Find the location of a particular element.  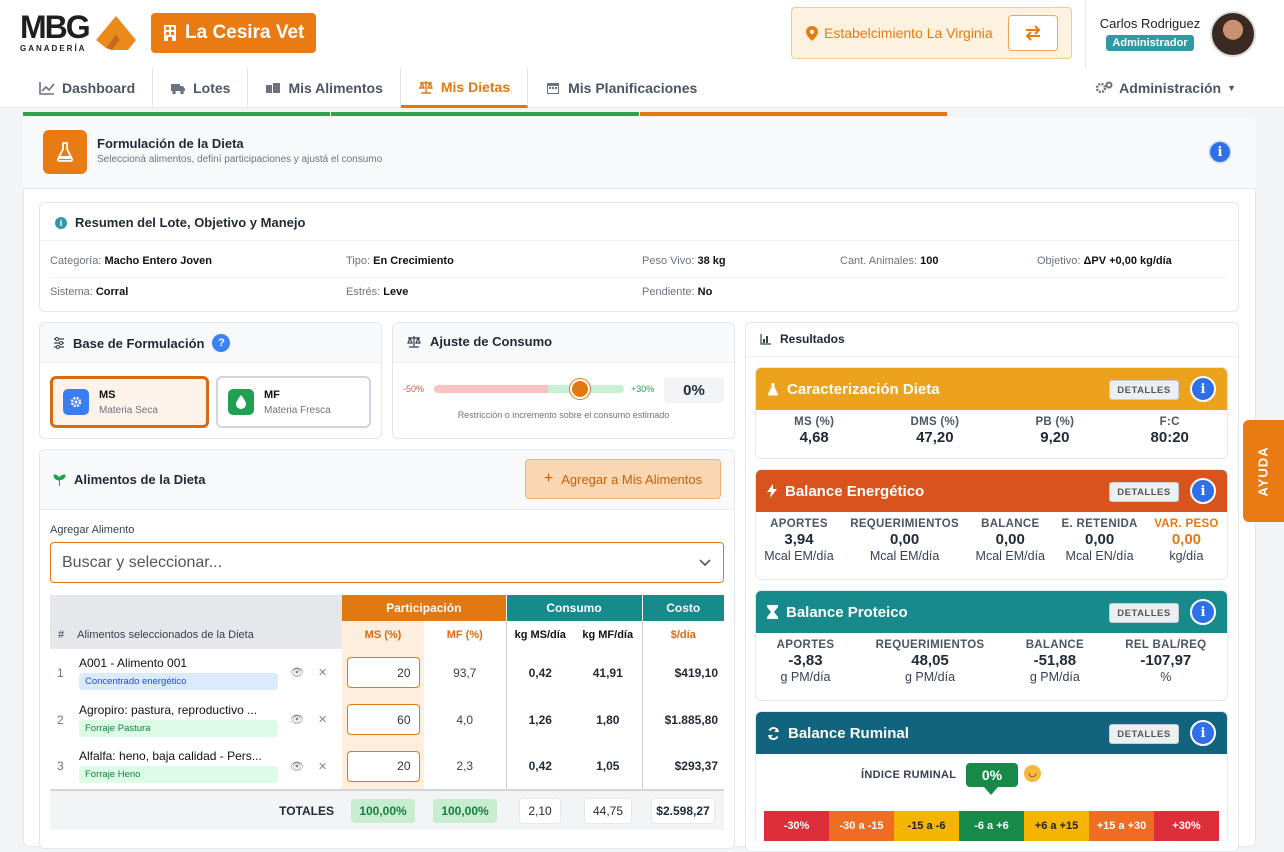

tab-mis-alimentos: Mis Alimentos is located at coordinates (324, 88).